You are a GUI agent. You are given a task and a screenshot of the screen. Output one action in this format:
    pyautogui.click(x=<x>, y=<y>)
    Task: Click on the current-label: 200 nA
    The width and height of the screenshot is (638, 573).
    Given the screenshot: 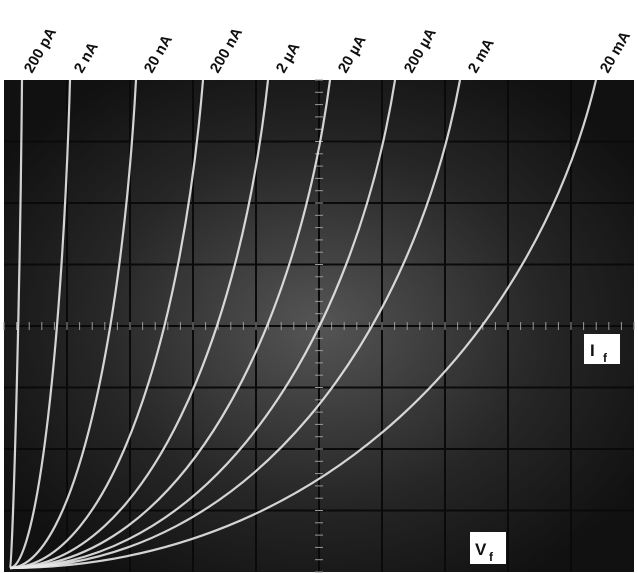 What is the action you would take?
    pyautogui.click(x=226, y=50)
    